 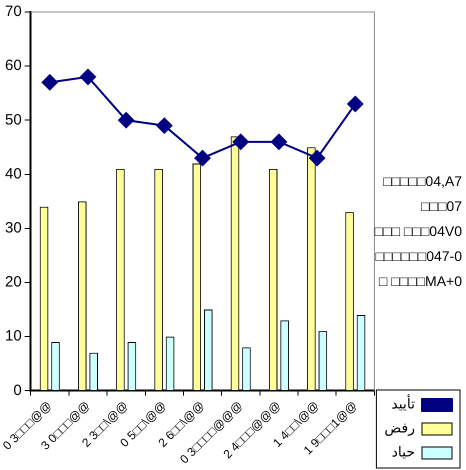 What do you see at coordinates (418, 230) in the screenshot?
I see `annotation: □□□ □□□04V0` at bounding box center [418, 230].